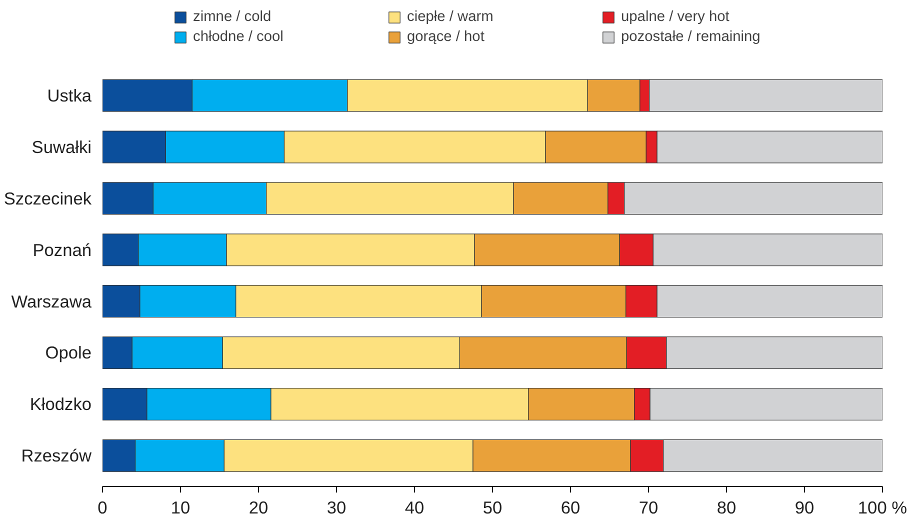 Image resolution: width=922 pixels, height=520 pixels. Describe the element at coordinates (336, 508) in the screenshot. I see `x-tick-label: 30` at that location.